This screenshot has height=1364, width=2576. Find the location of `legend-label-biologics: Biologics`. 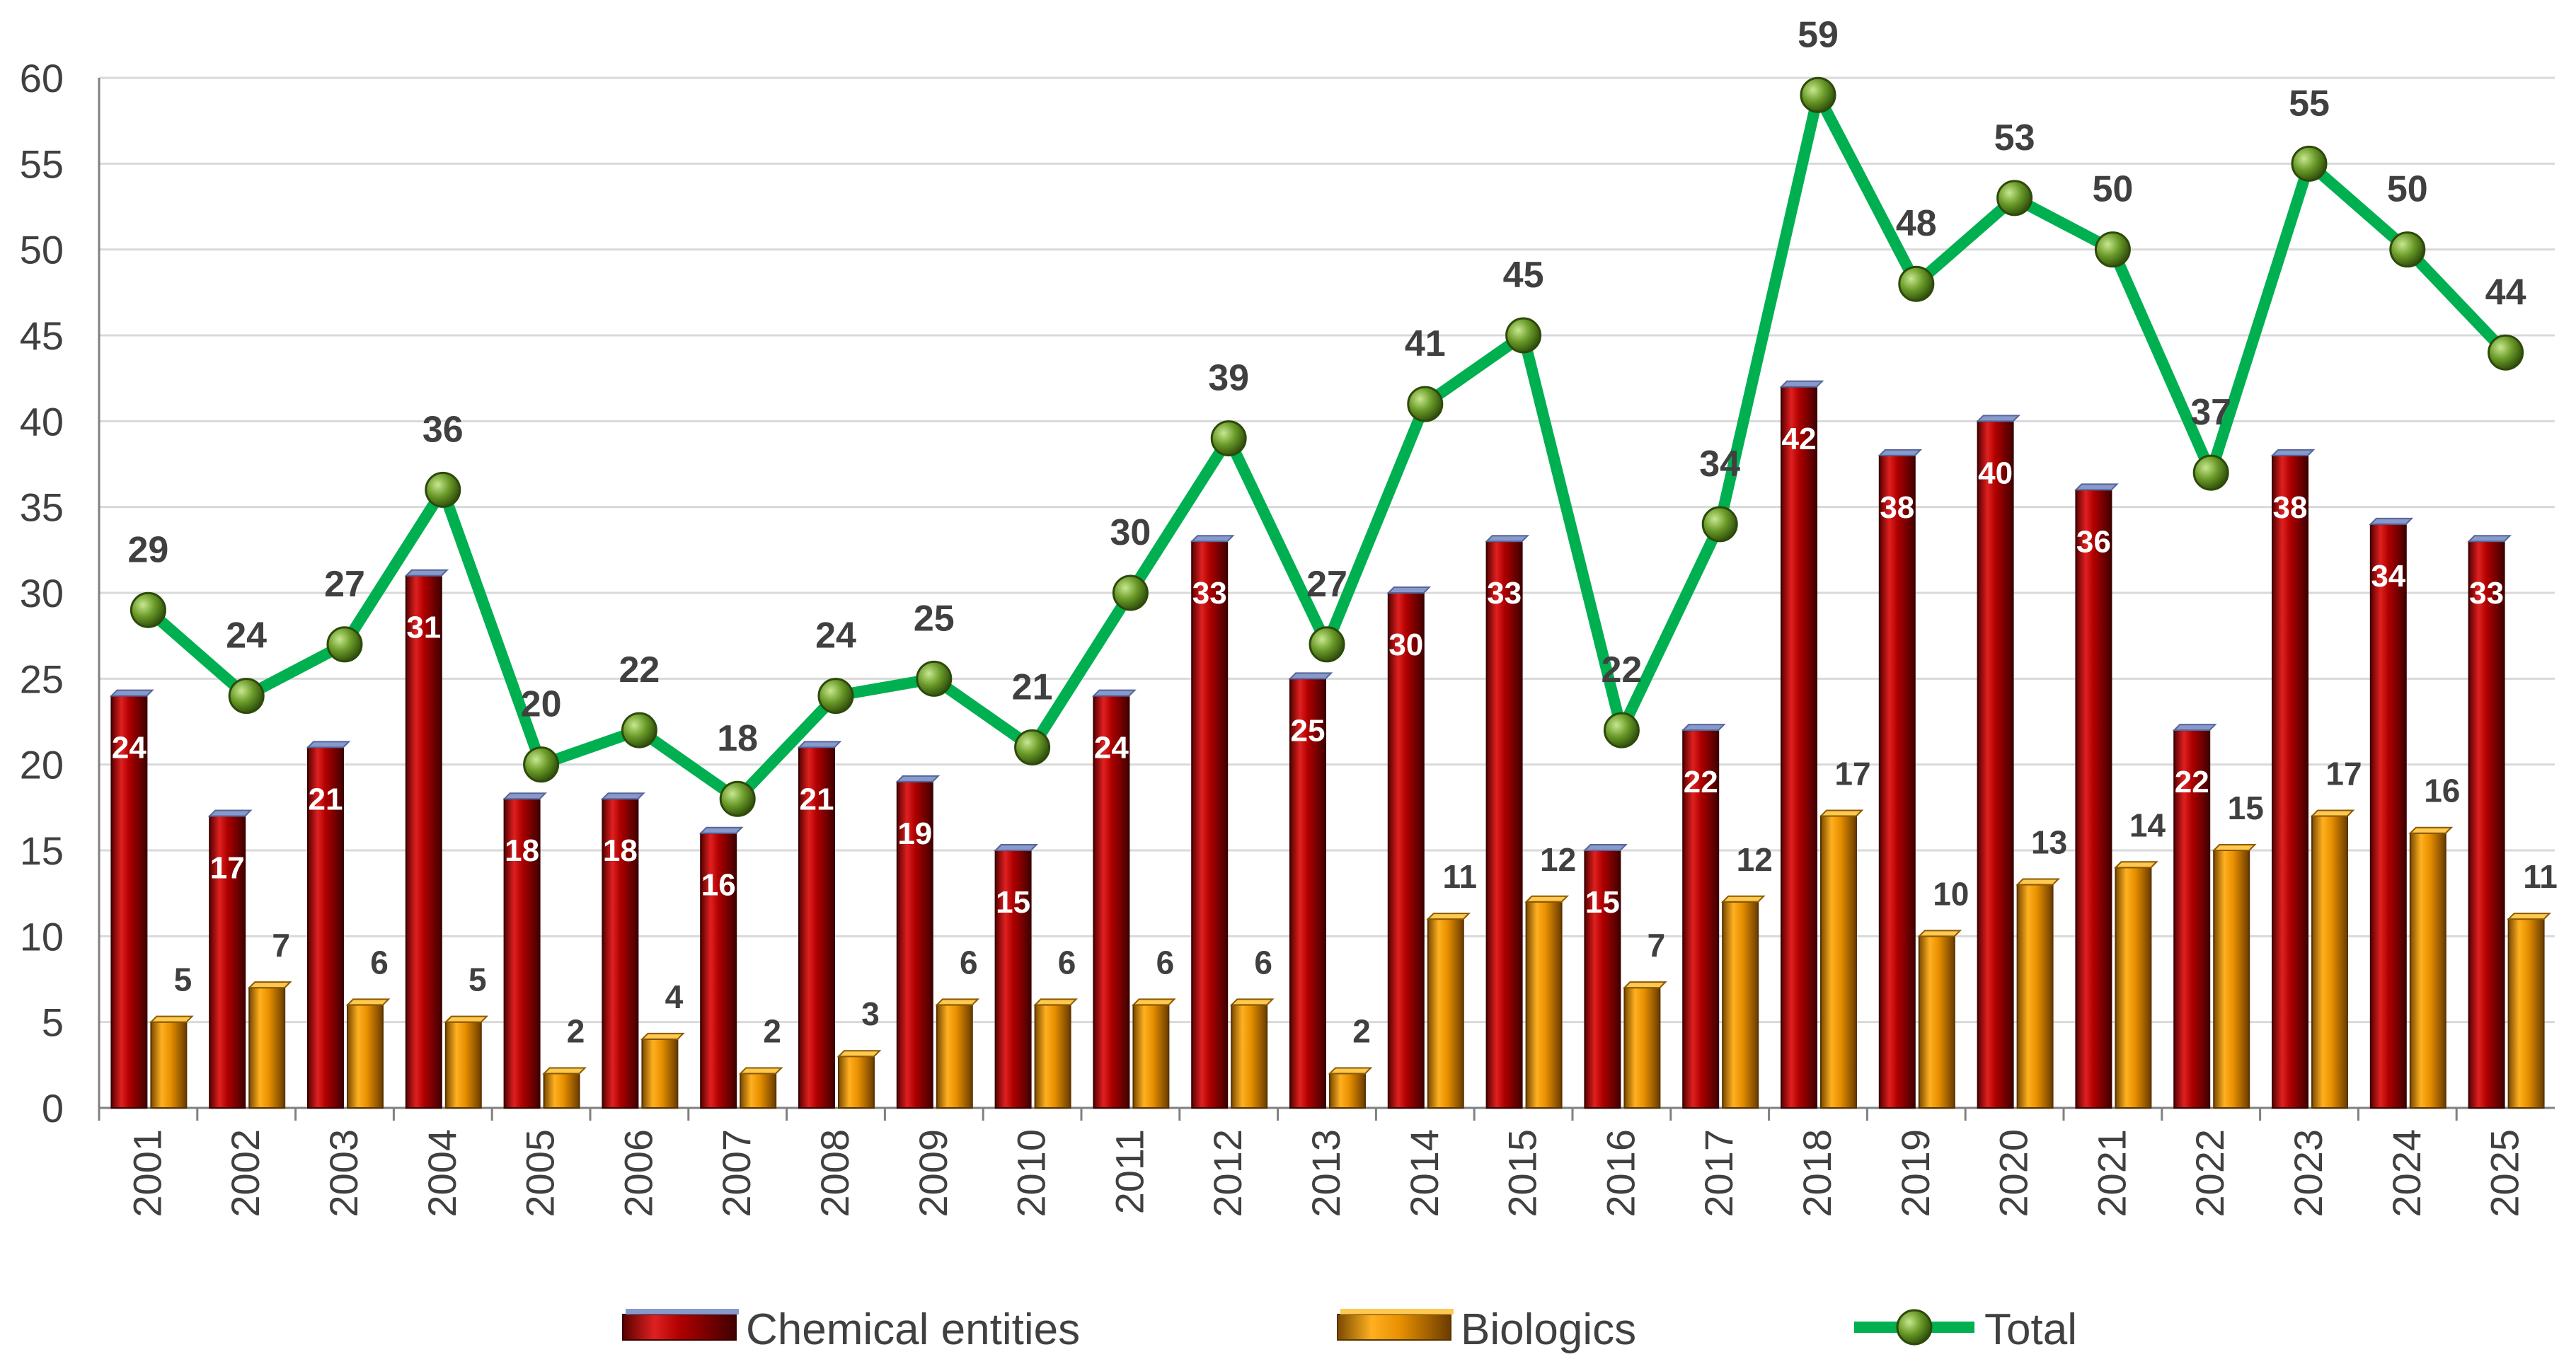

legend-label-biologics: Biologics is located at coordinates (1548, 1329).